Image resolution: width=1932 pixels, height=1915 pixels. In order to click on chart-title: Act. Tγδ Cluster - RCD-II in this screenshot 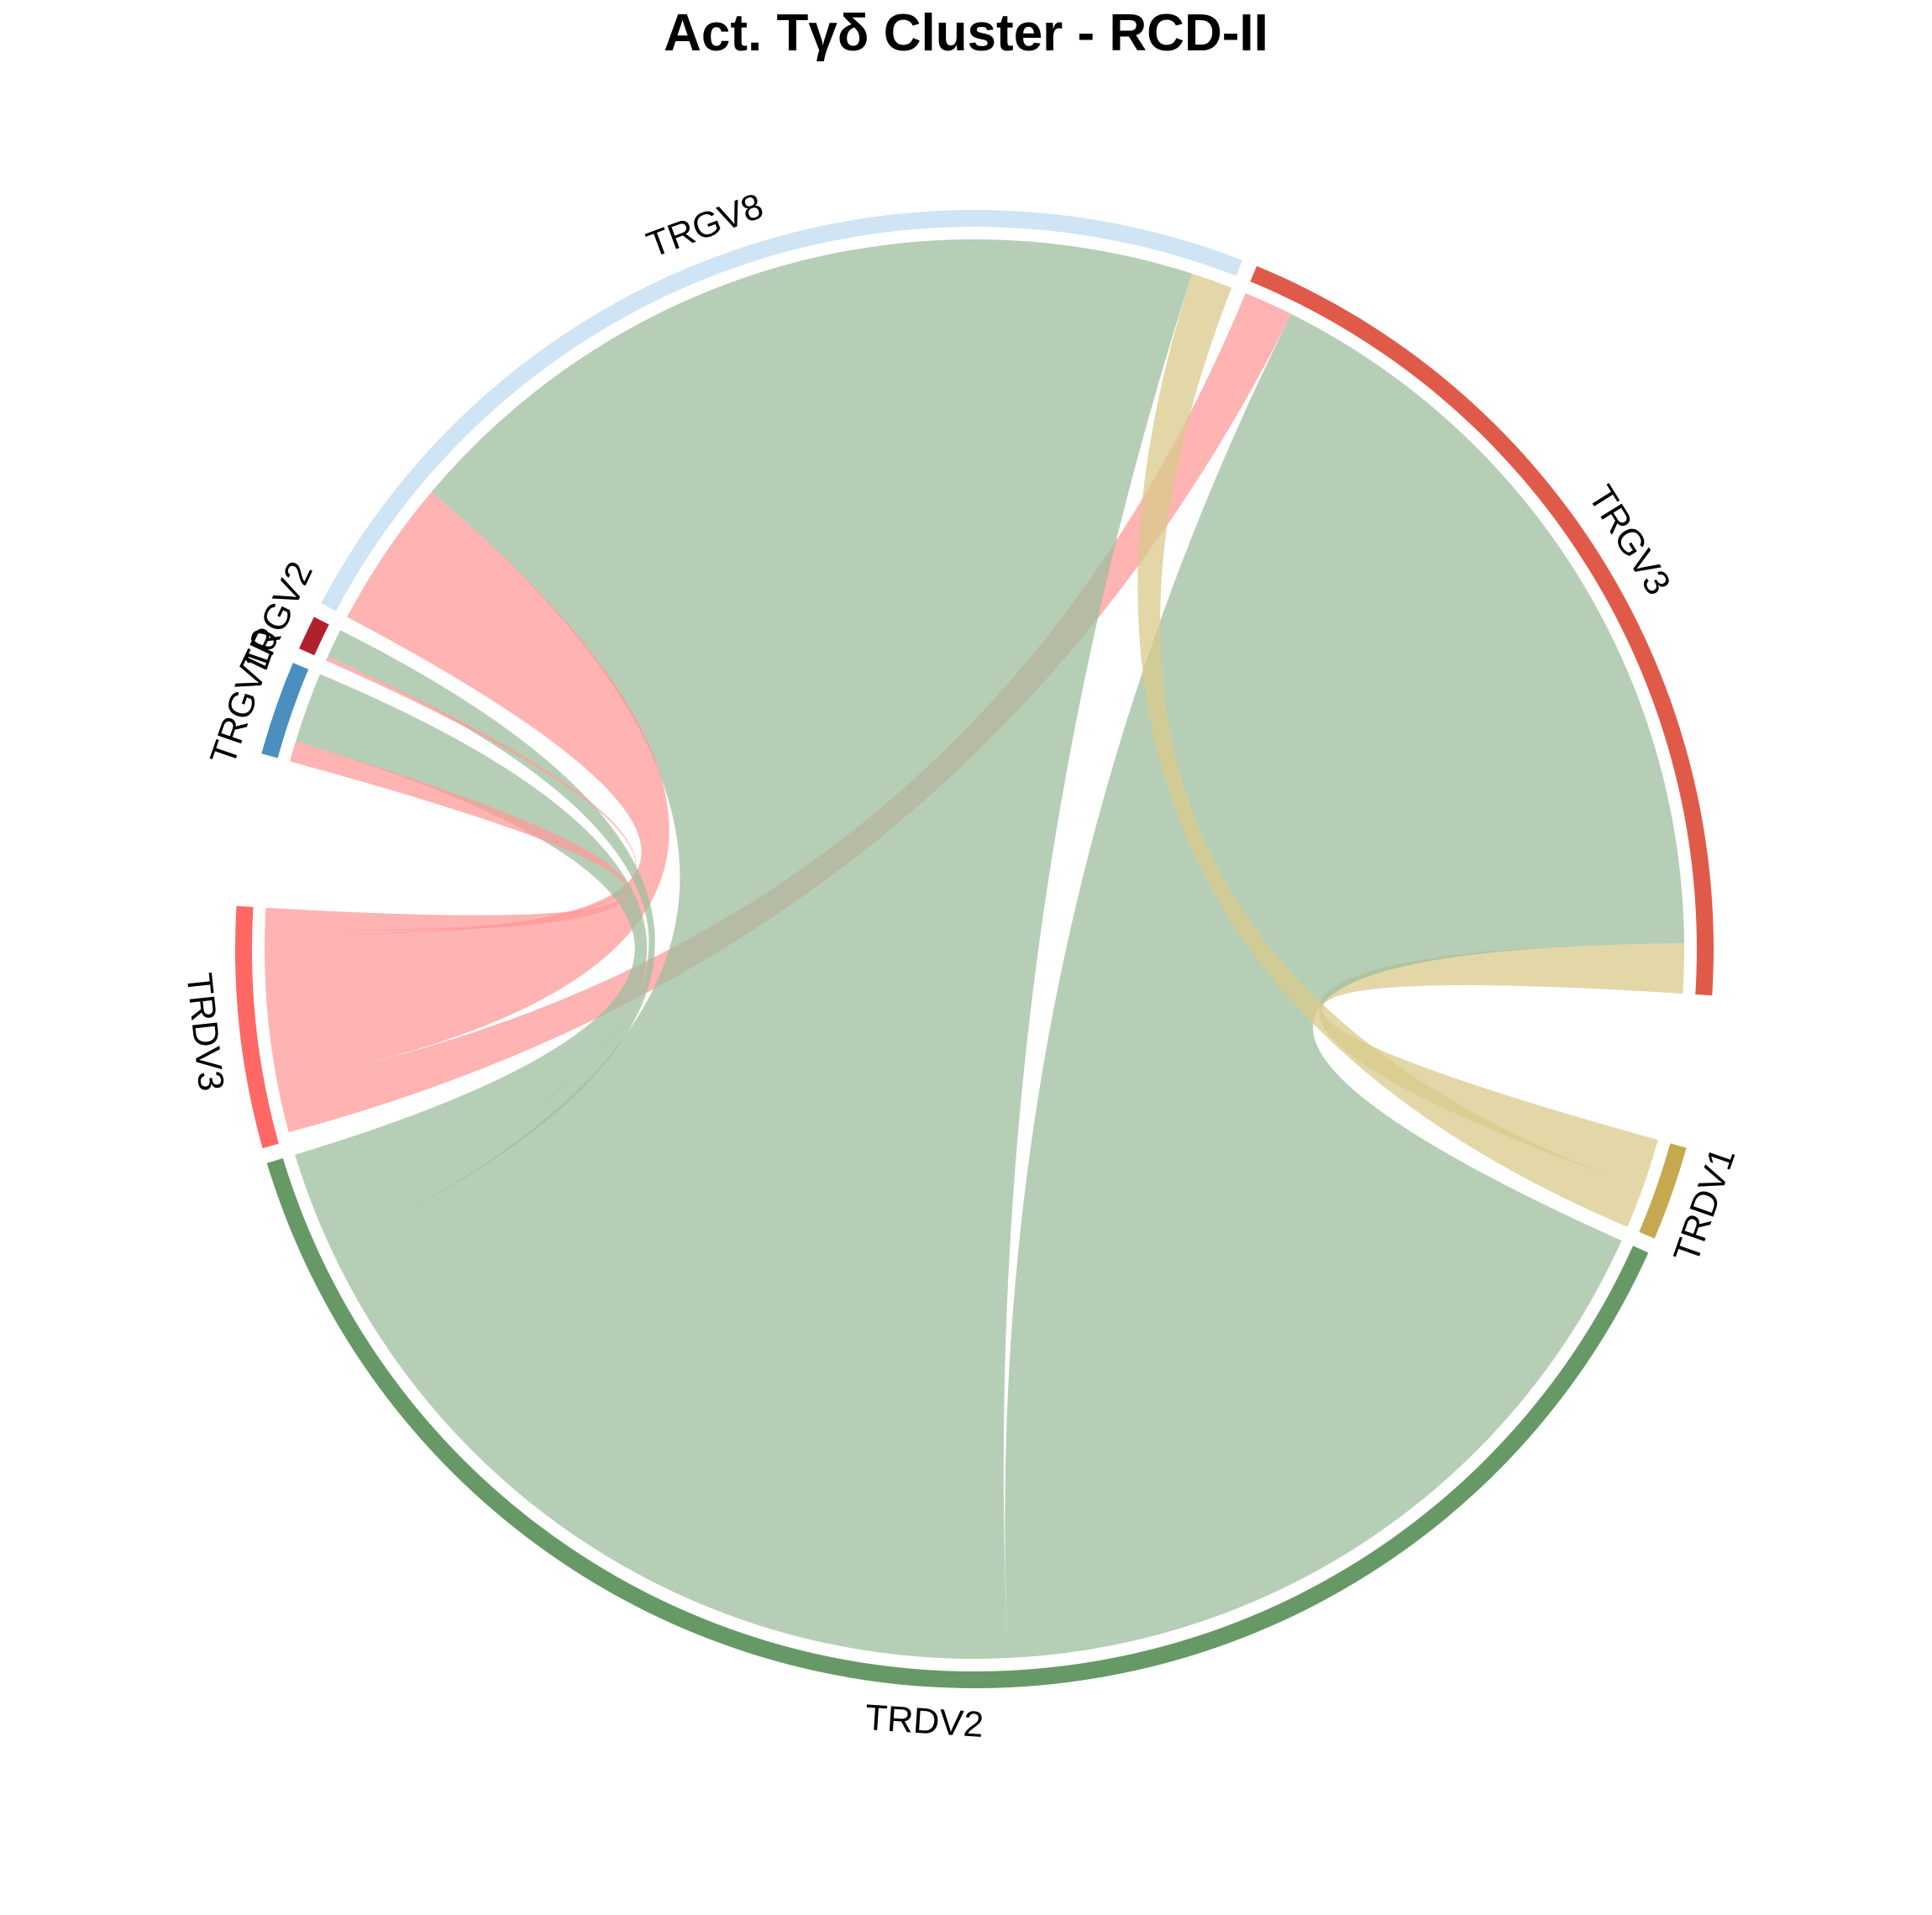, I will do `click(966, 33)`.